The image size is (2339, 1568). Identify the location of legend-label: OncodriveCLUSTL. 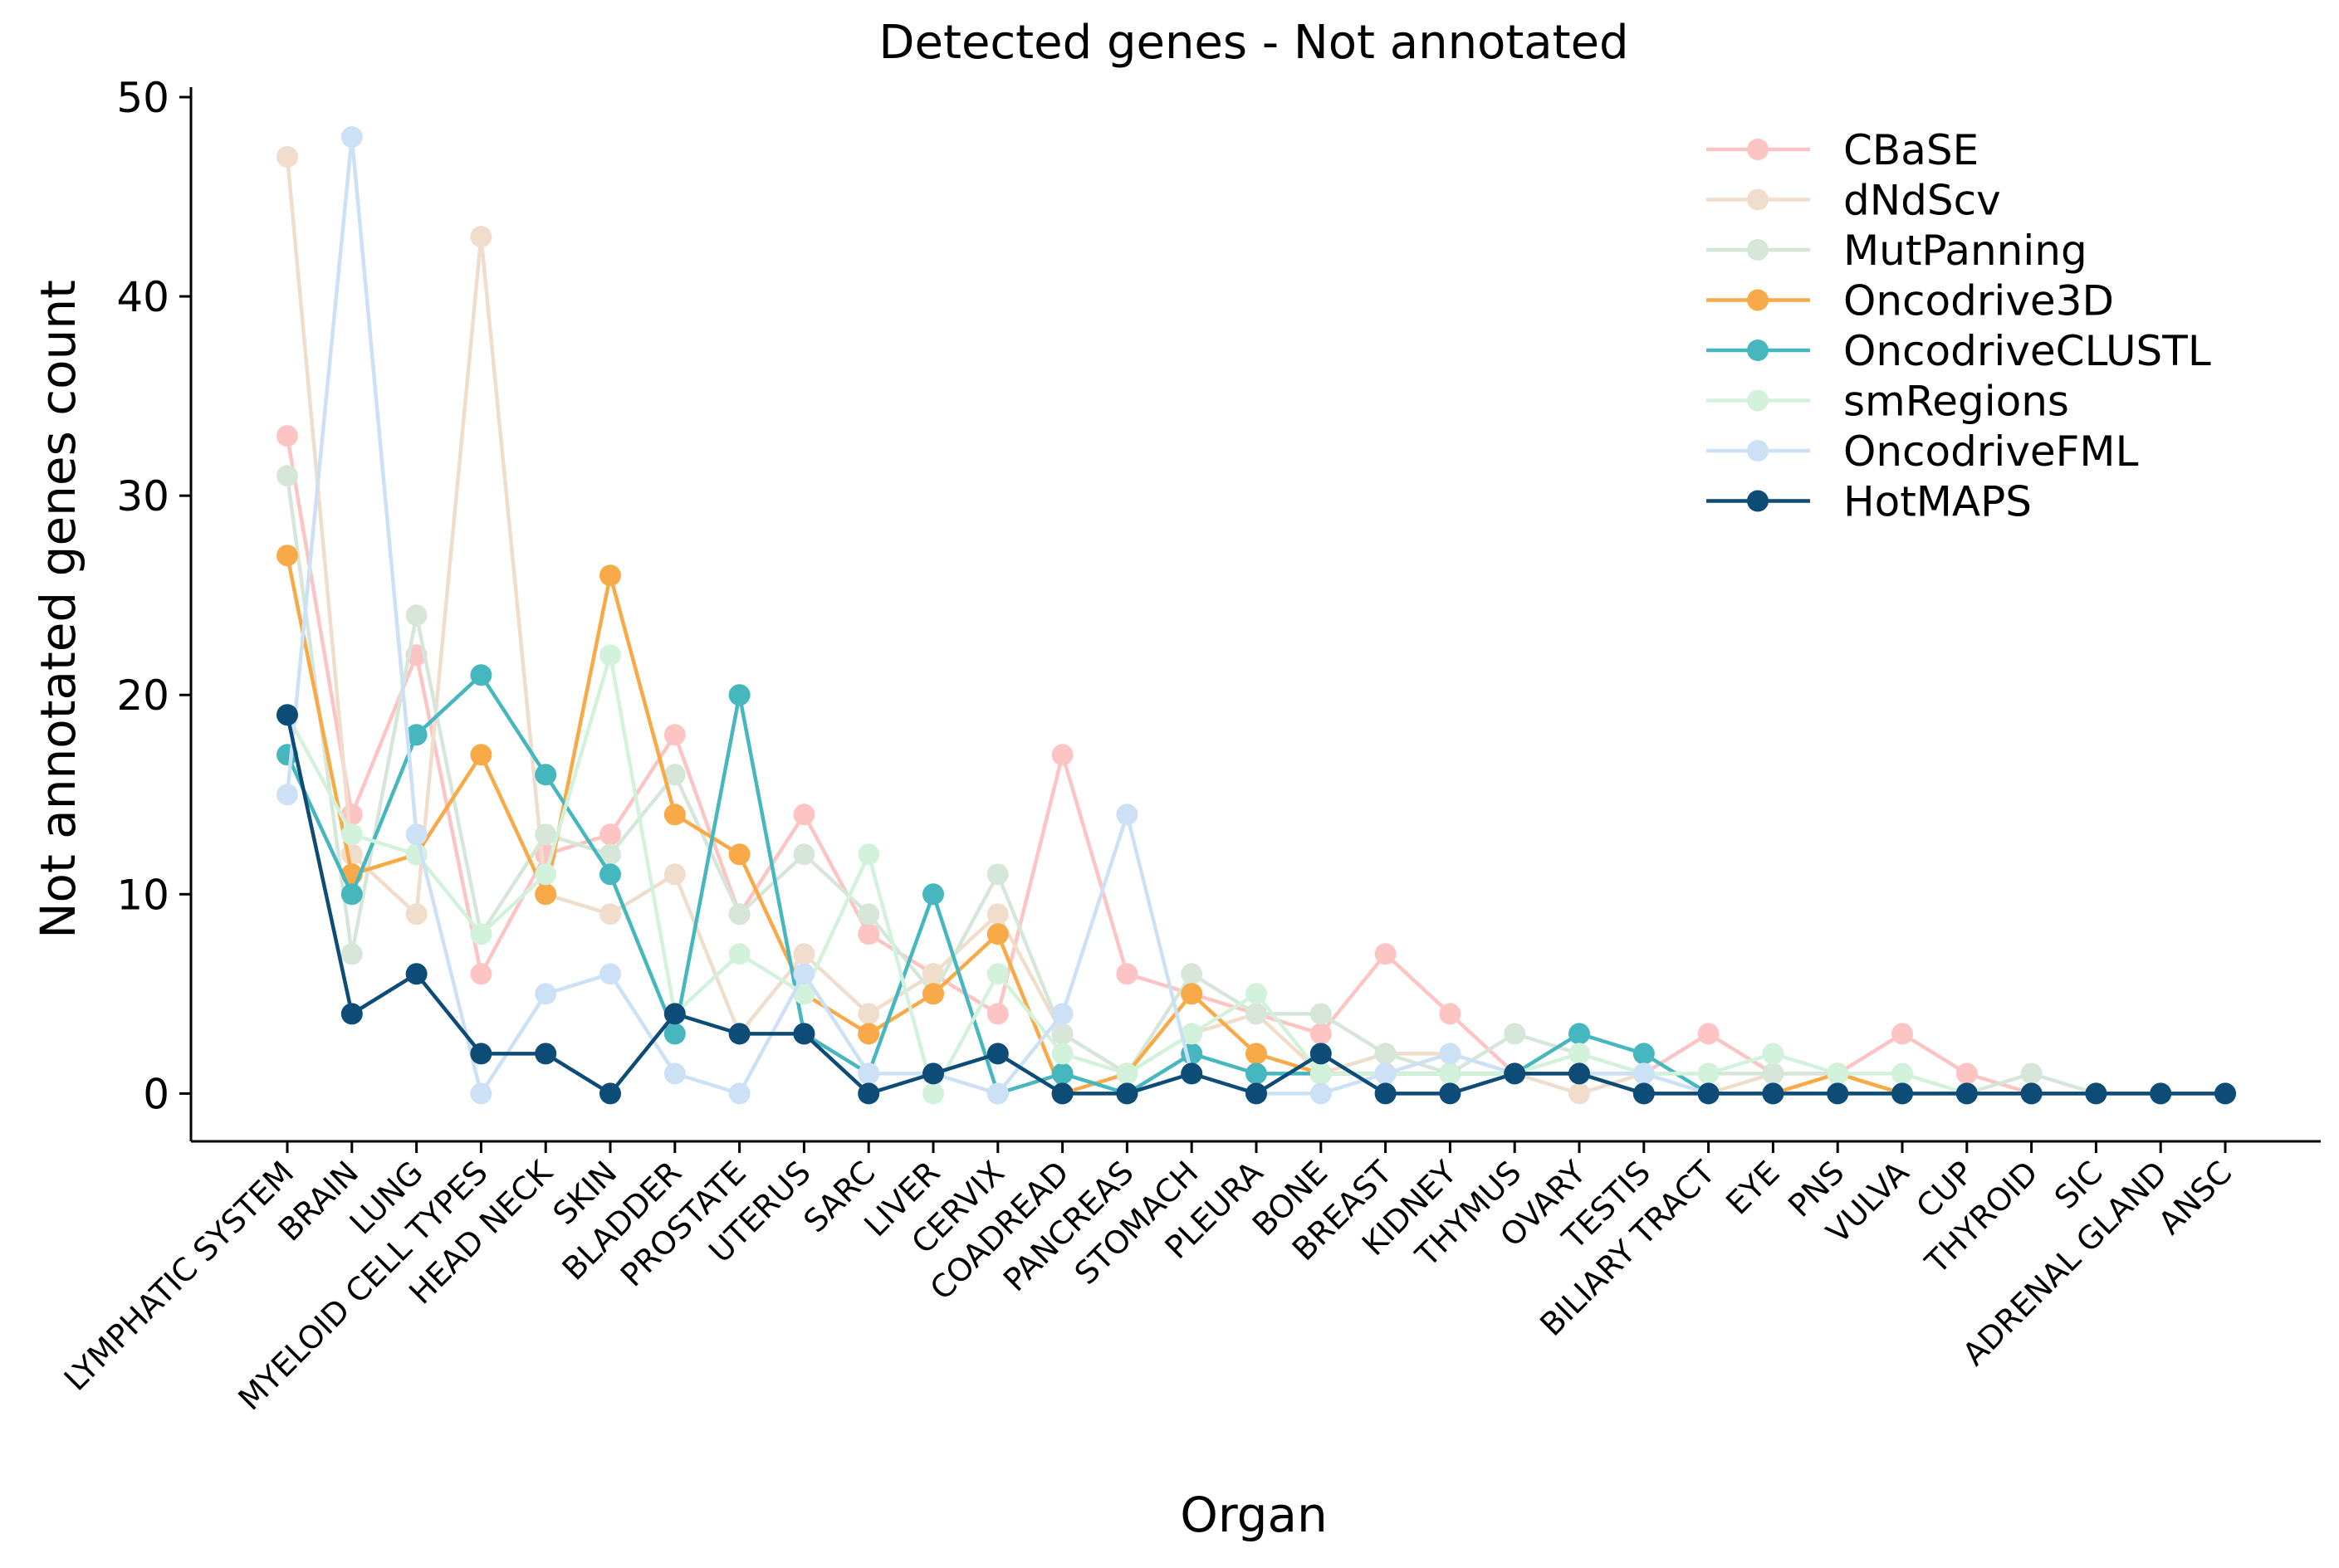
(2027, 351).